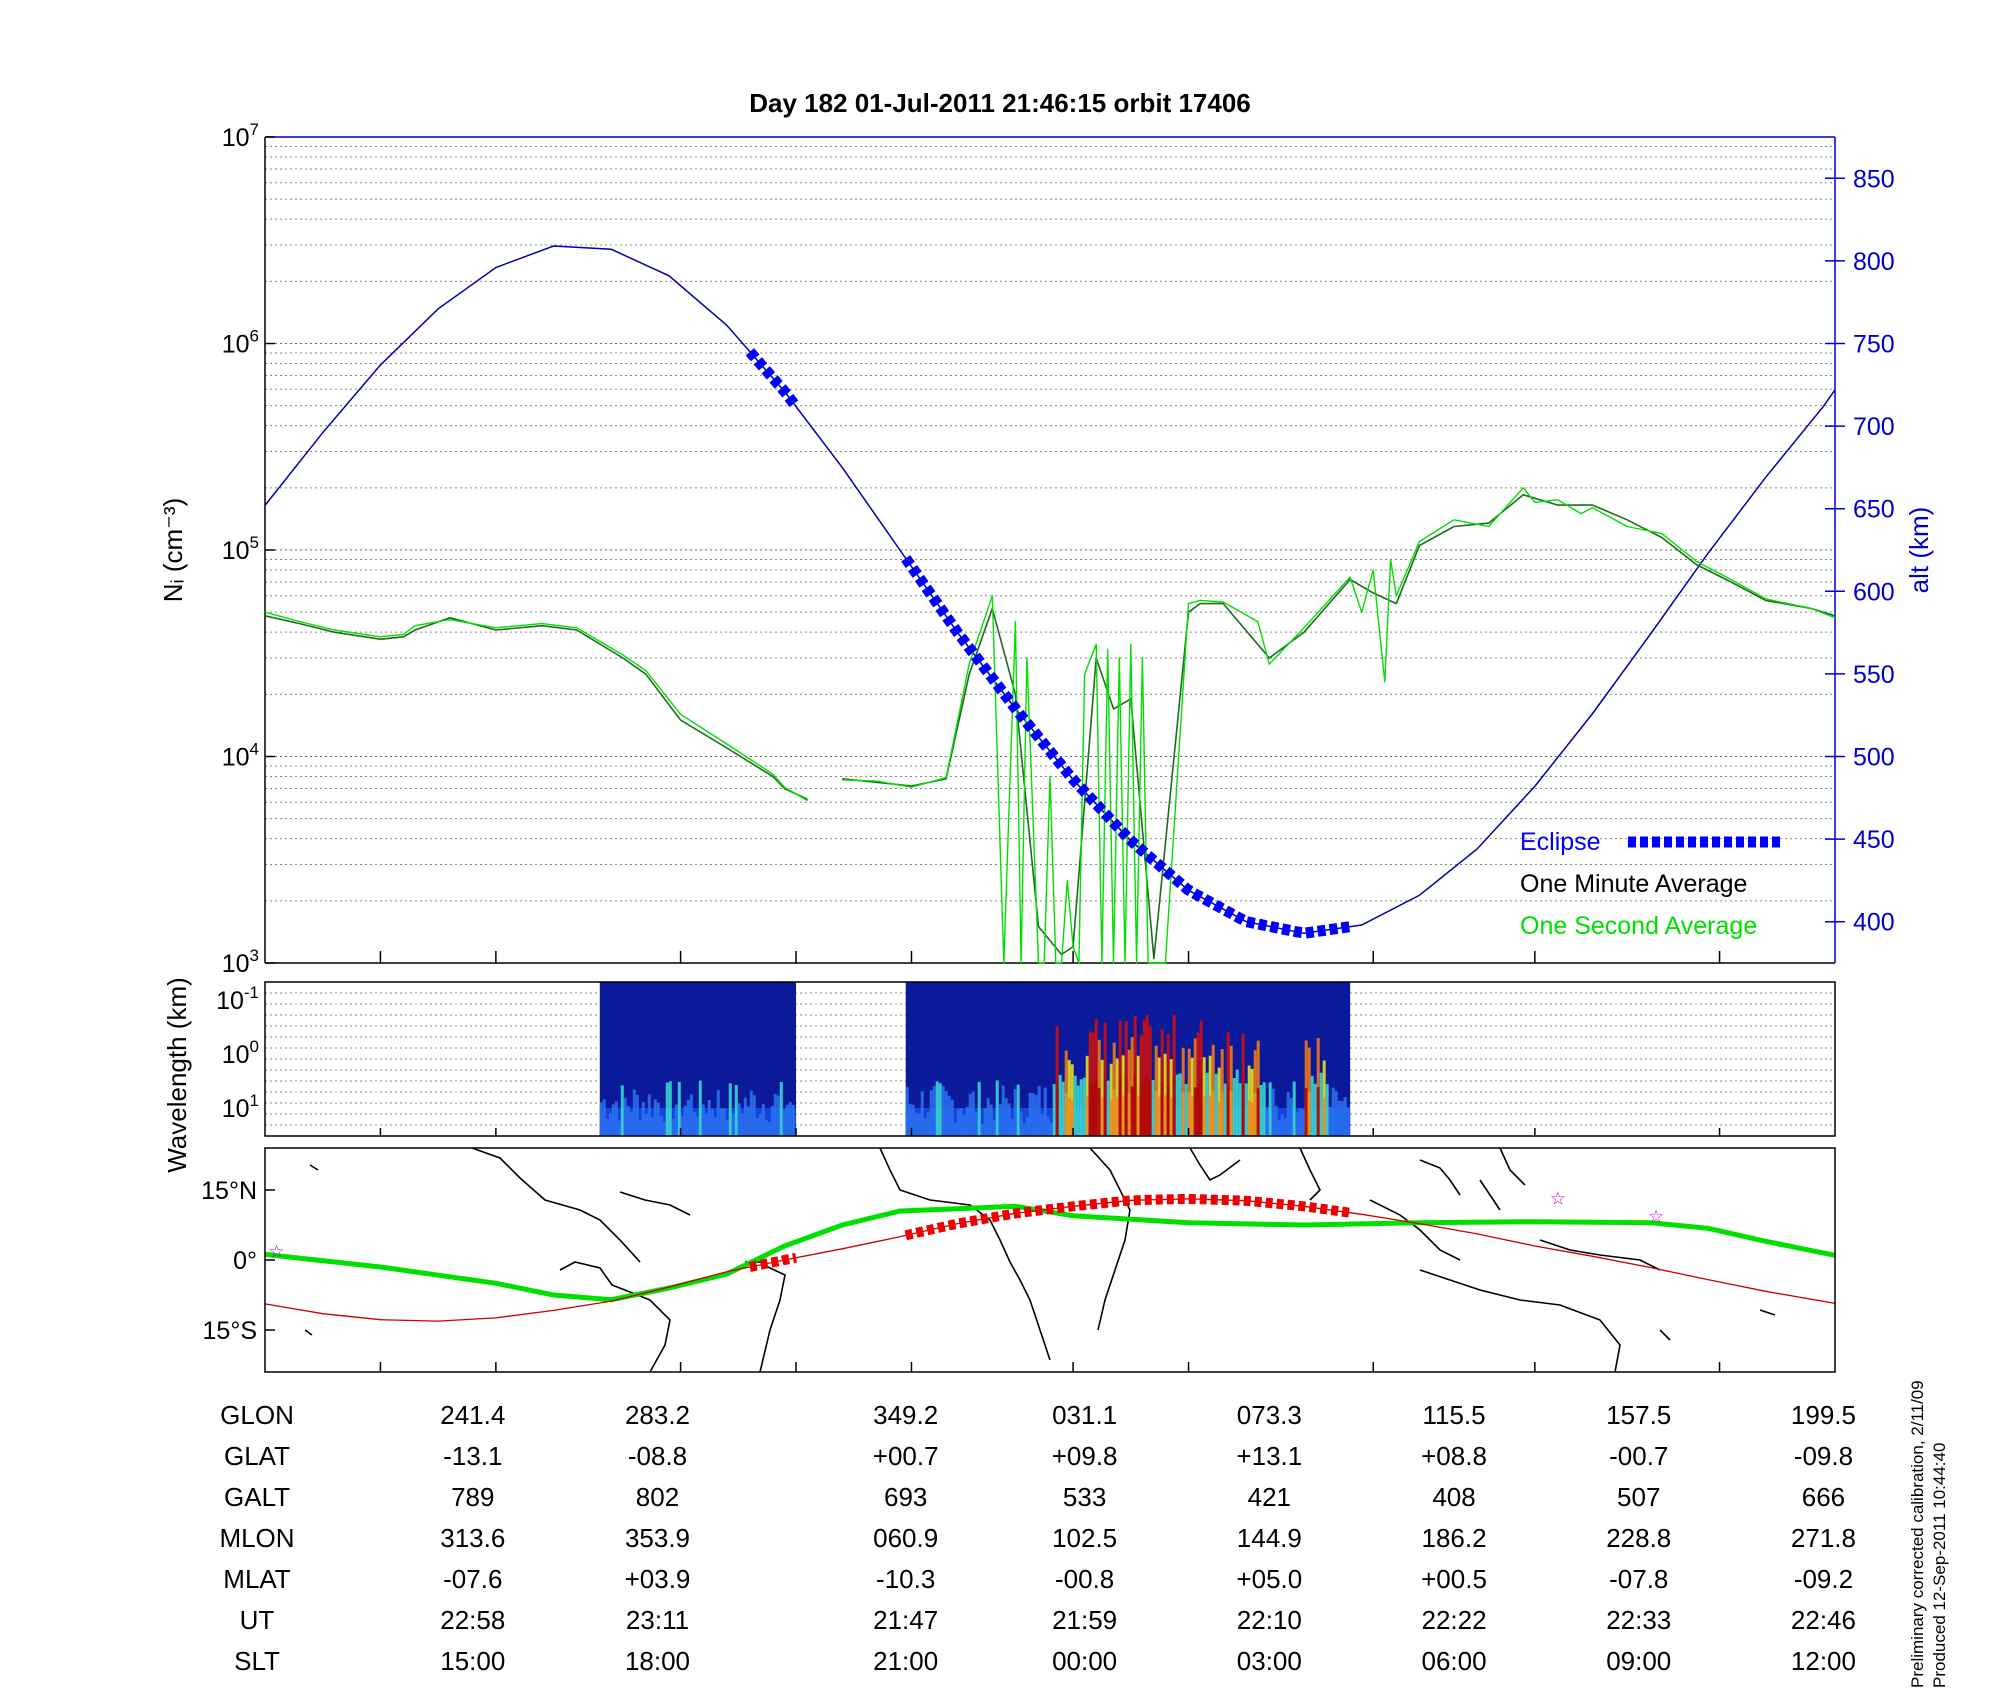 The width and height of the screenshot is (2000, 1700). Describe the element at coordinates (240, 756) in the screenshot. I see `y-tick-label-left: 10⁴` at that location.